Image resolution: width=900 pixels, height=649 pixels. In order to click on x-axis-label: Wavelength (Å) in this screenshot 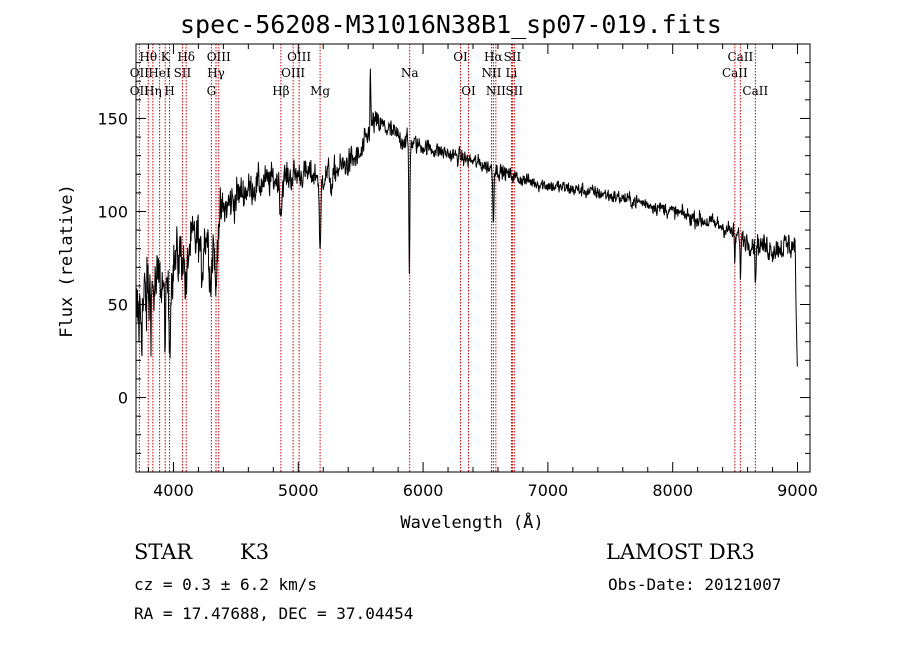, I will do `click(471, 522)`.